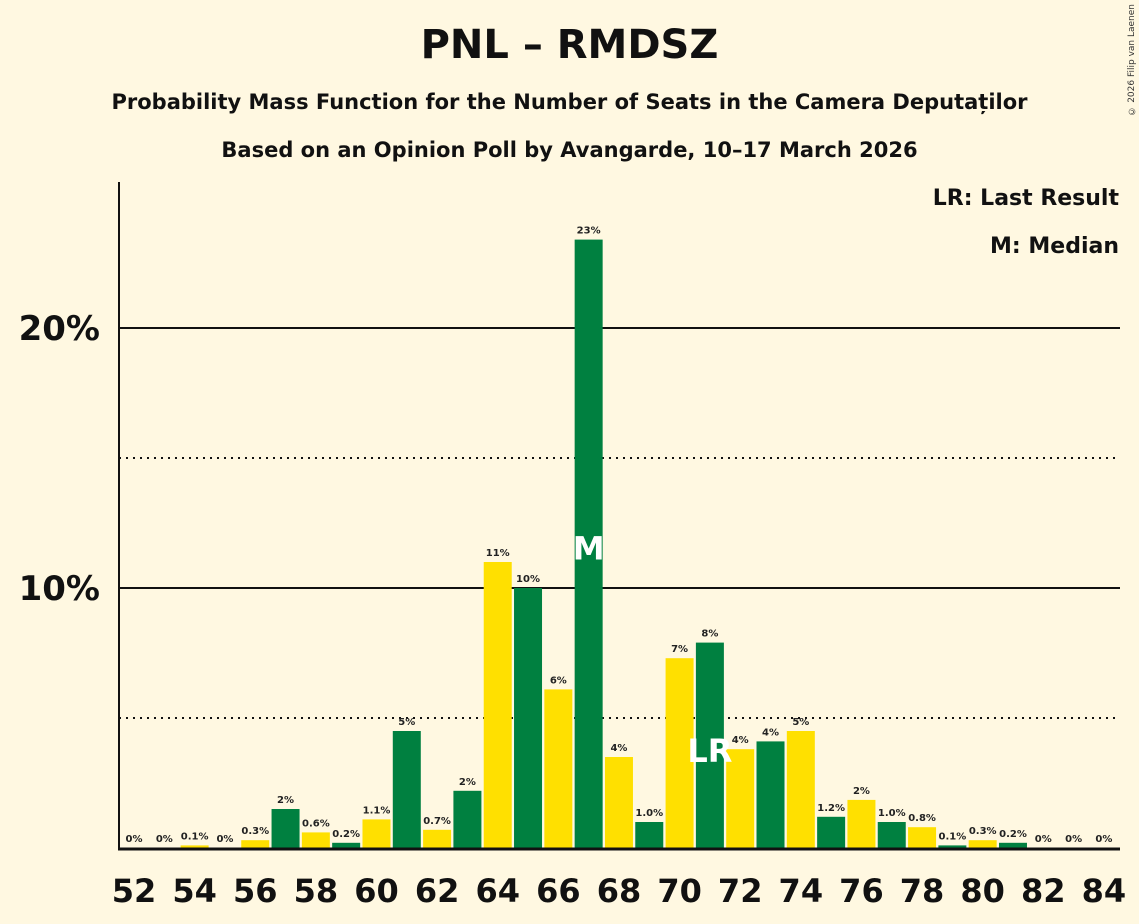  Describe the element at coordinates (376, 891) in the screenshot. I see `x-tick-label: 60` at that location.